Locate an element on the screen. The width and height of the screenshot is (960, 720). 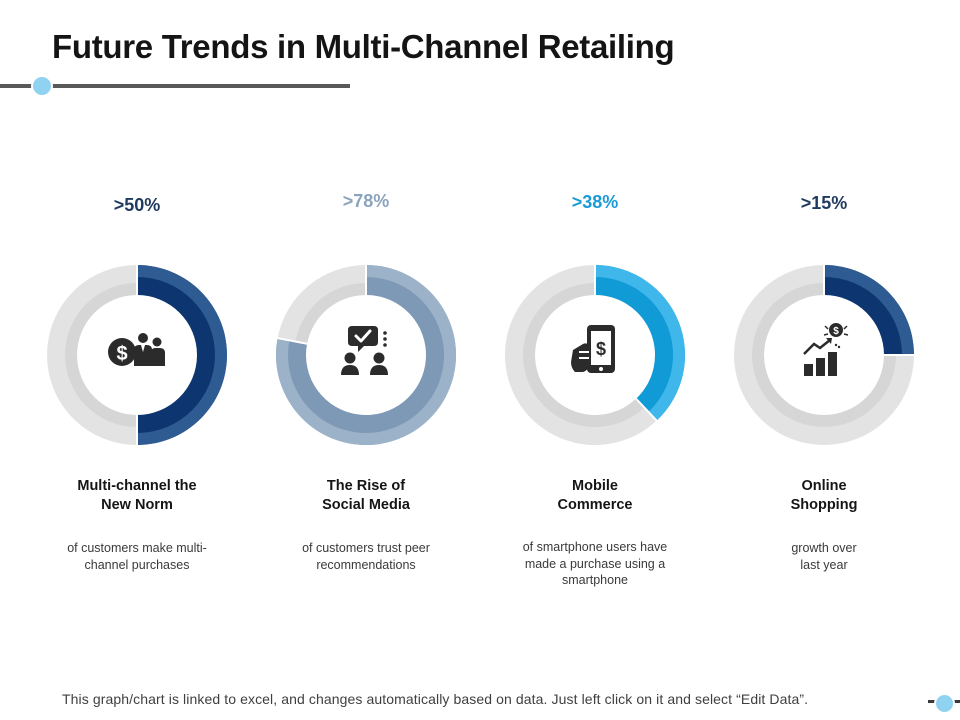
value-label: >78% is located at coordinates (366, 201).